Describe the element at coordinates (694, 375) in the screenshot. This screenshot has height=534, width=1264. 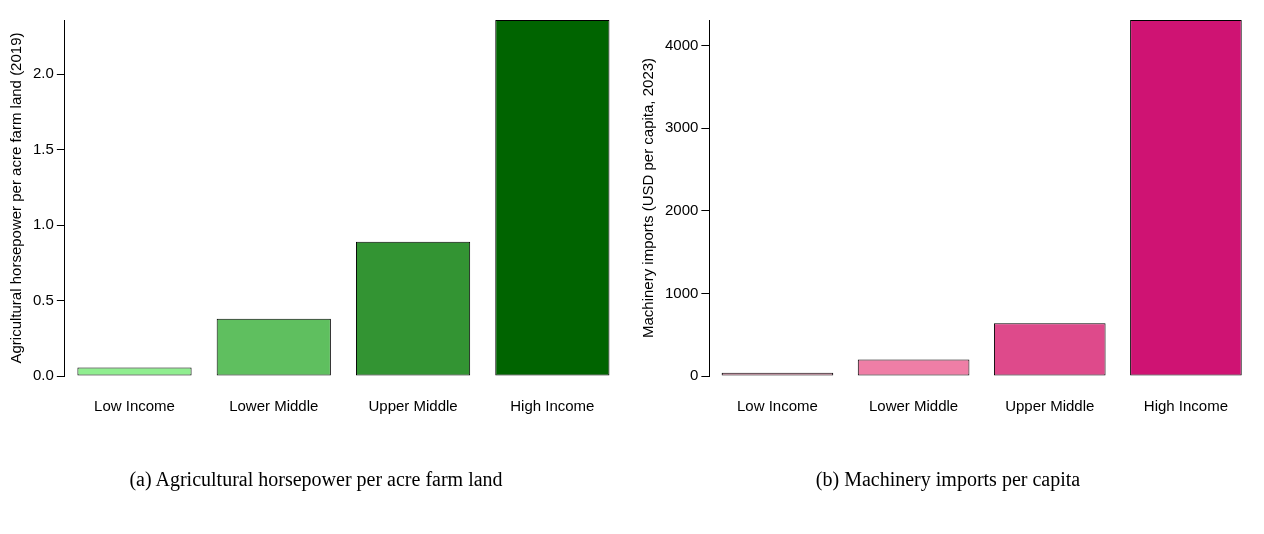
I see `y-tick-label: 0` at that location.